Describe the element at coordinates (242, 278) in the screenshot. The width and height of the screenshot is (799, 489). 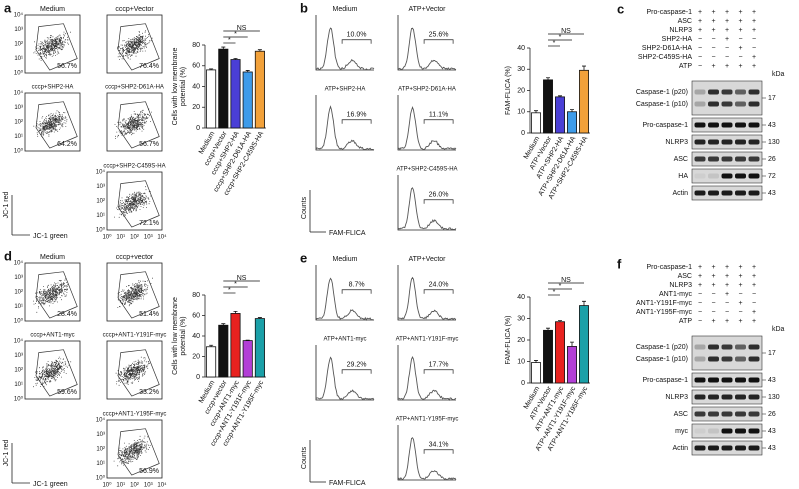
I see `significance-label: NS` at that location.